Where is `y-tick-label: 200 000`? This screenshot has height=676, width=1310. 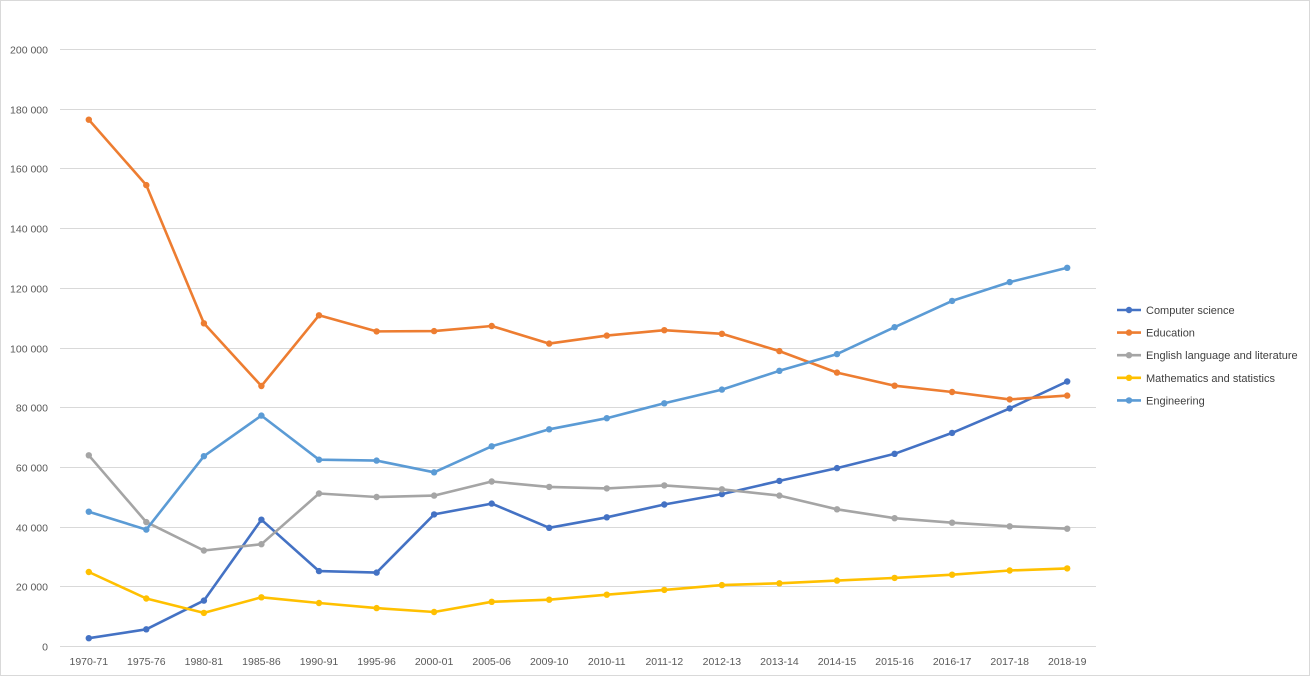 y-tick-label: 200 000 is located at coordinates (29, 51).